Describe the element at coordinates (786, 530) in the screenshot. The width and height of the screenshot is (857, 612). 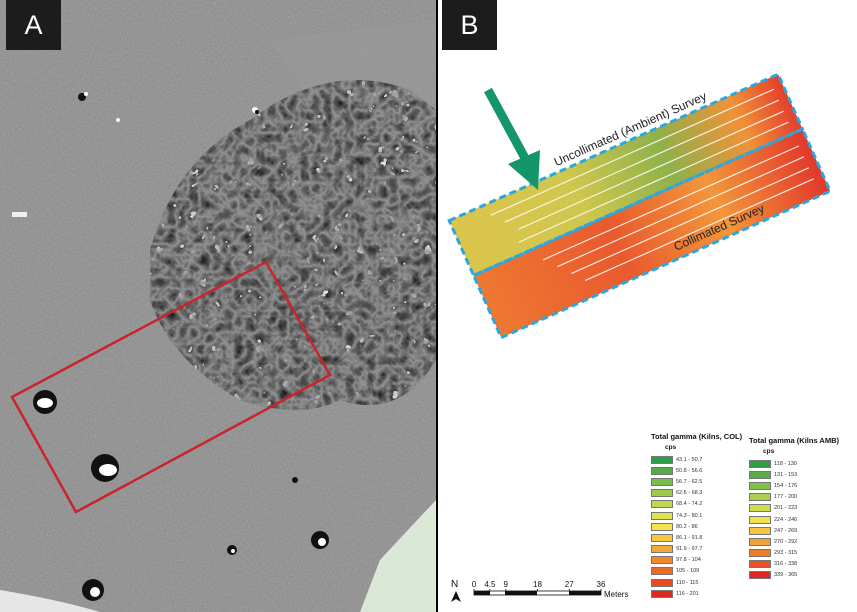
I see `legend-amb-range: 247 - 269` at that location.